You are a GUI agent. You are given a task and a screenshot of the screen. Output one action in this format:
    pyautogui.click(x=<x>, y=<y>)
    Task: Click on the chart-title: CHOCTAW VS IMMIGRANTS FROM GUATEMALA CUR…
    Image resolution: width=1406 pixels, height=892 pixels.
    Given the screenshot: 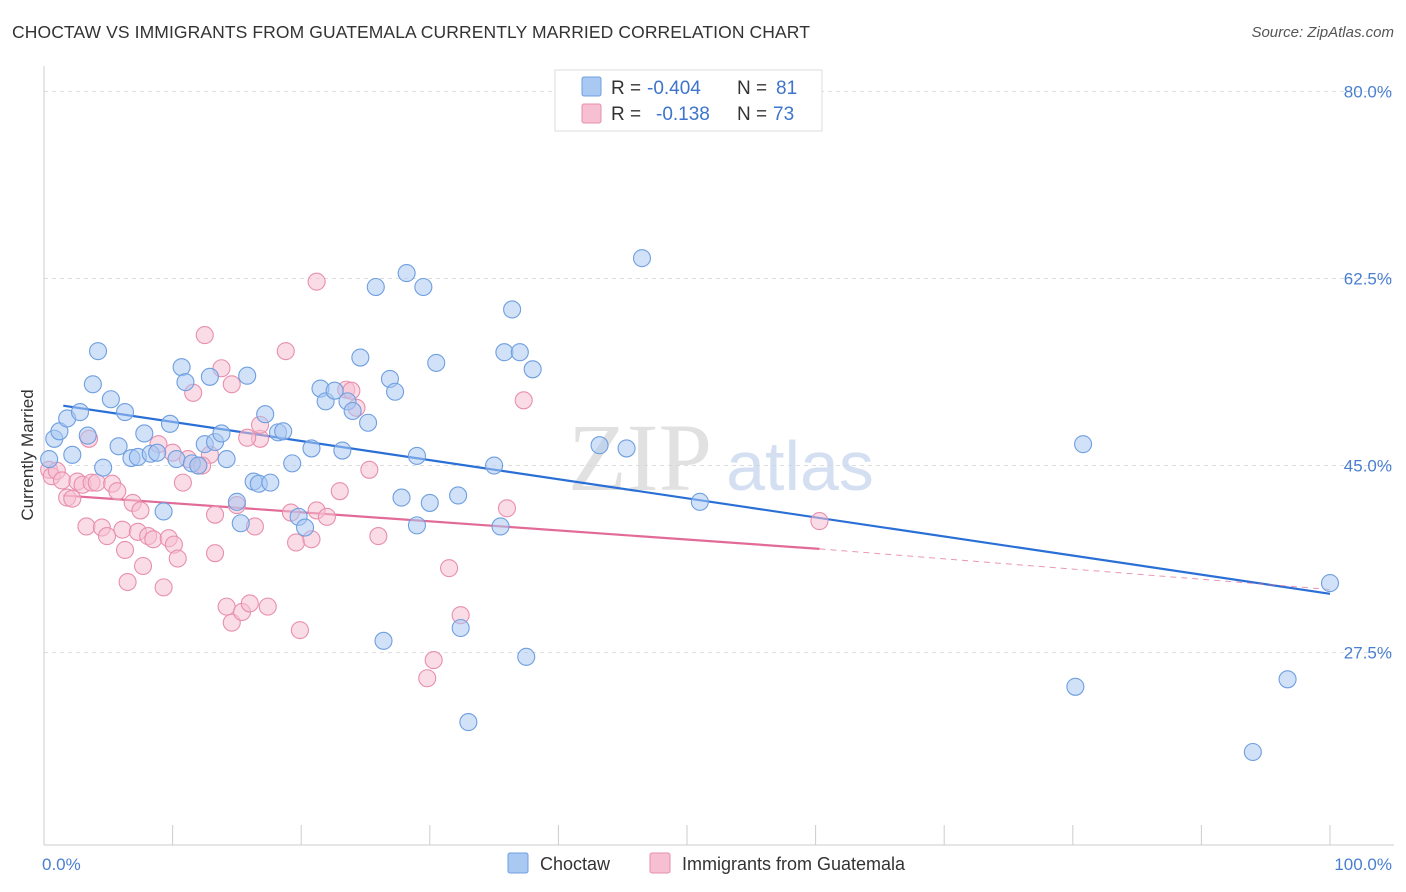 What is the action you would take?
    pyautogui.click(x=411, y=32)
    